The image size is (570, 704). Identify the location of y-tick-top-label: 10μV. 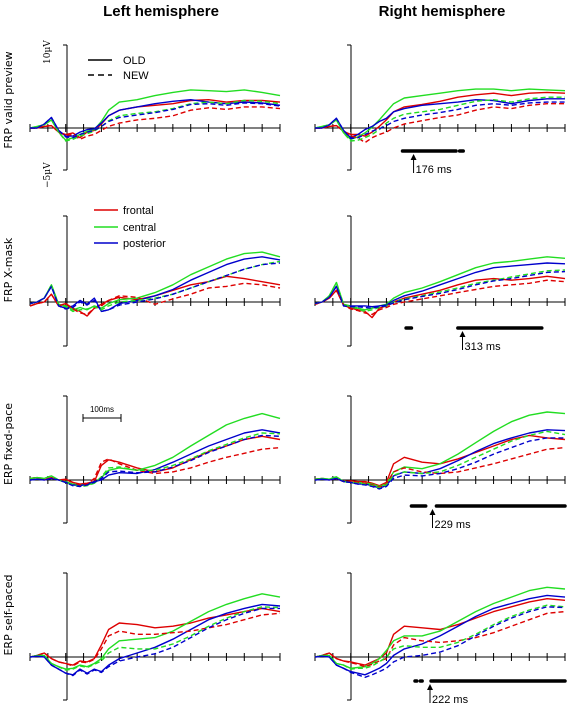
(48, 52).